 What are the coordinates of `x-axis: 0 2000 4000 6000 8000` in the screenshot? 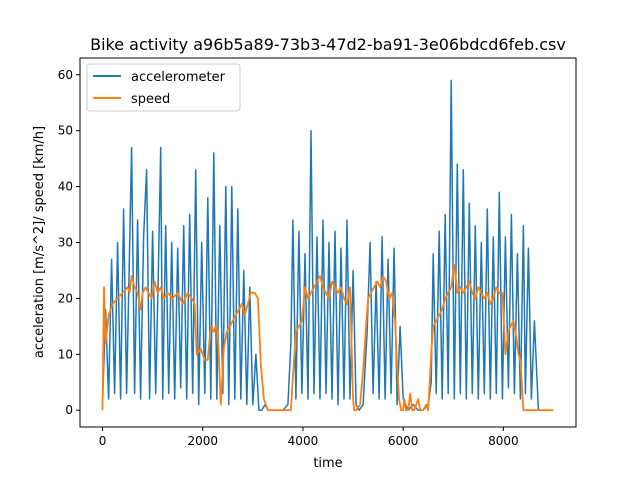 It's located at (309, 437).